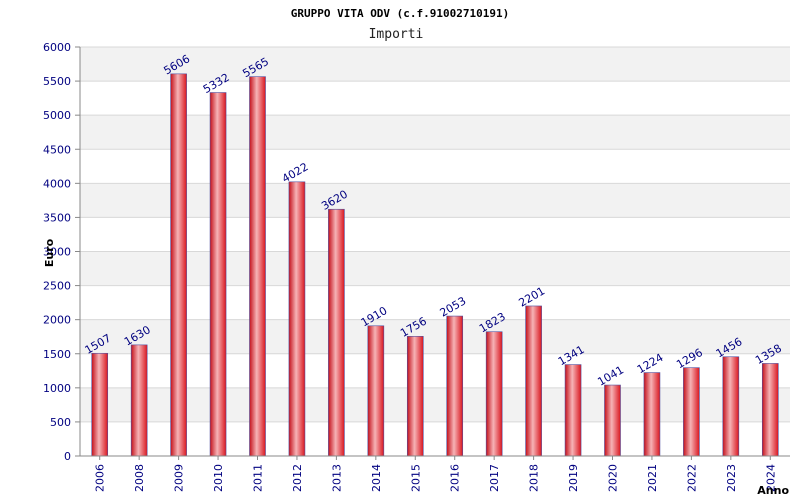 The width and height of the screenshot is (800, 500). I want to click on y-tick-label: 3000, so click(57, 252).